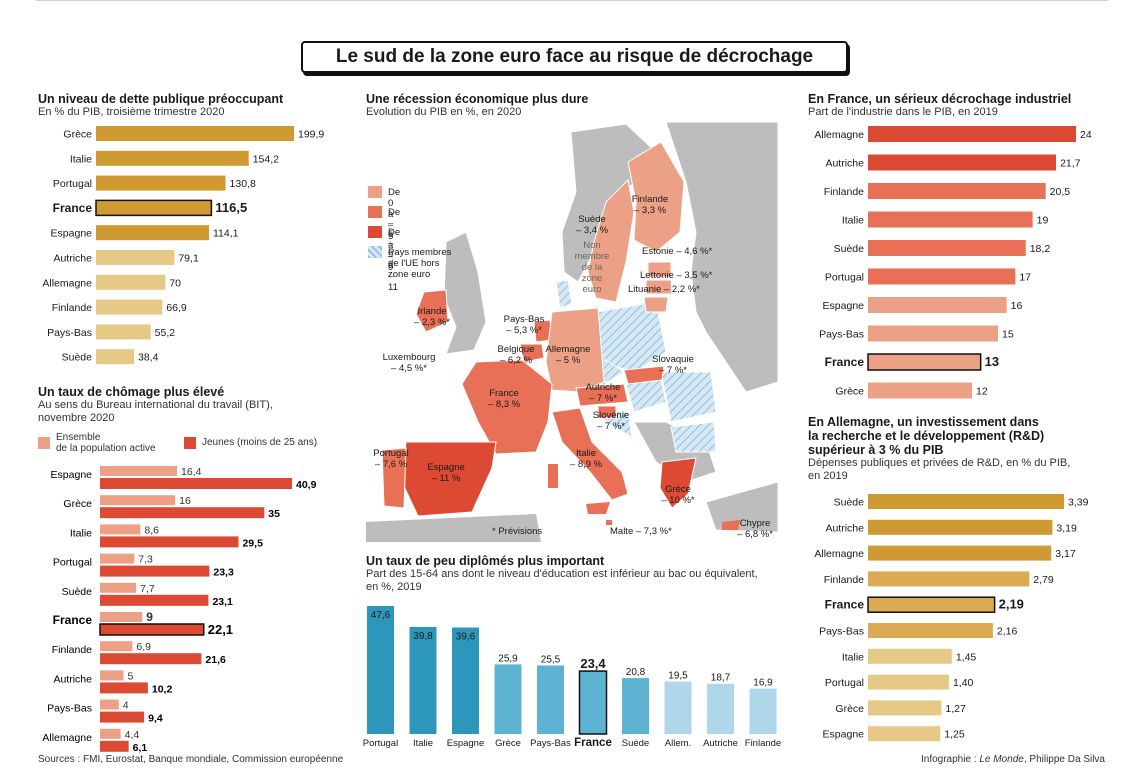 The image size is (1125, 778). I want to click on data-label: 38,4, so click(148, 358).